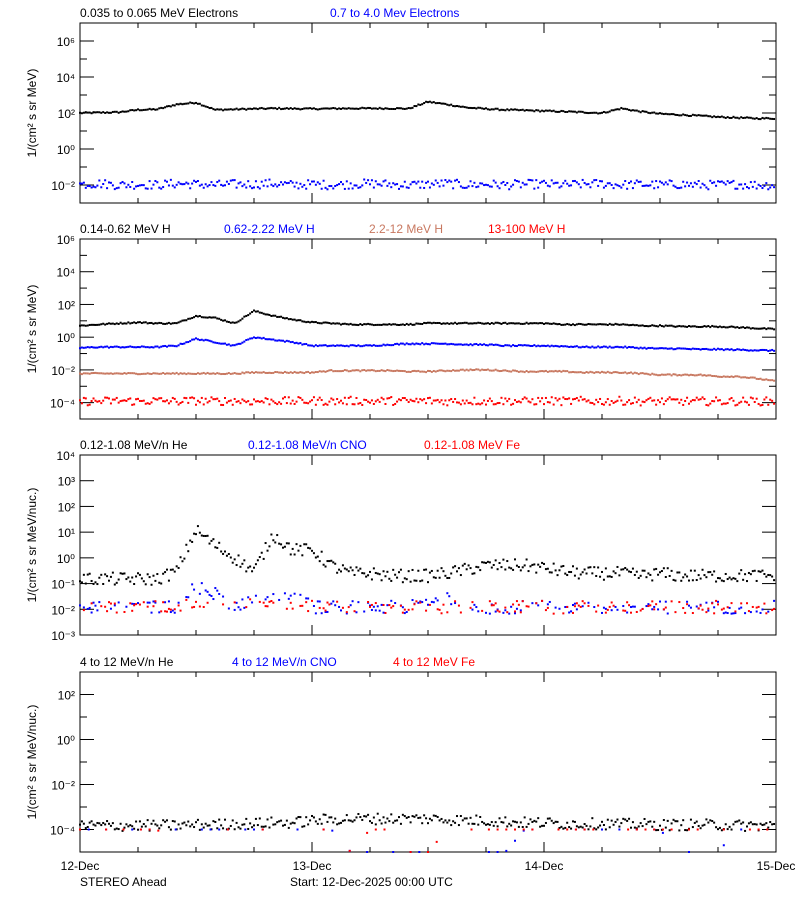 The image size is (800, 905). What do you see at coordinates (66, 482) in the screenshot?
I see `y-tick-label: 10³` at bounding box center [66, 482].